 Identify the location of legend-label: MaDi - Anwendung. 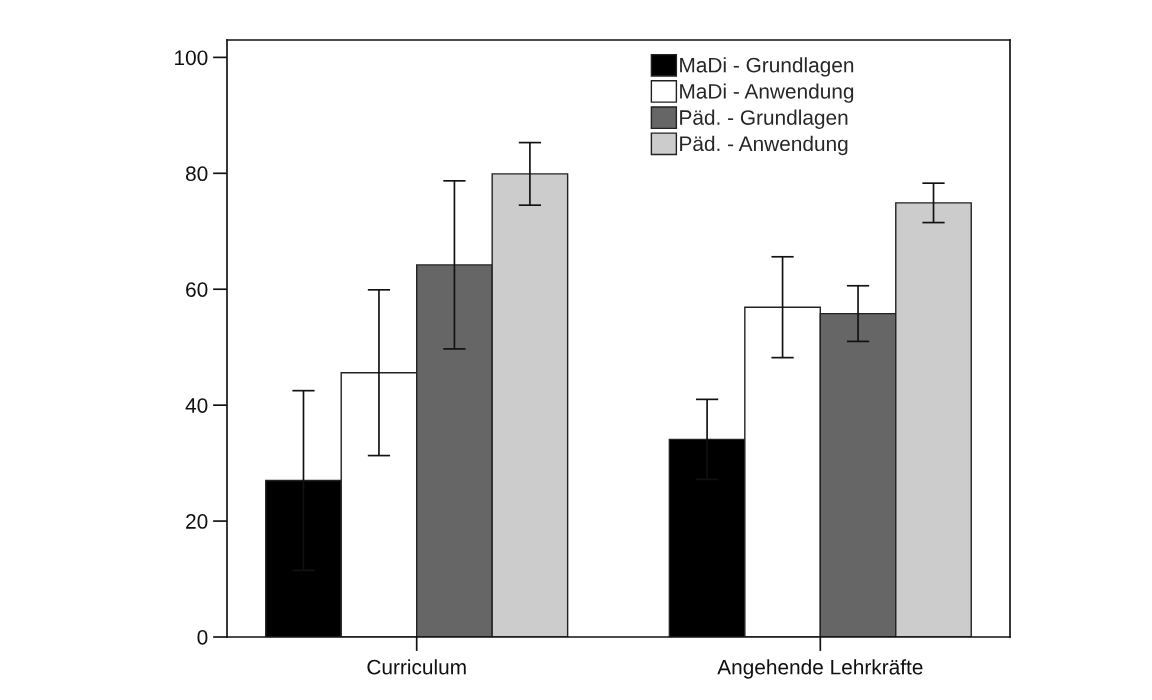
(767, 93).